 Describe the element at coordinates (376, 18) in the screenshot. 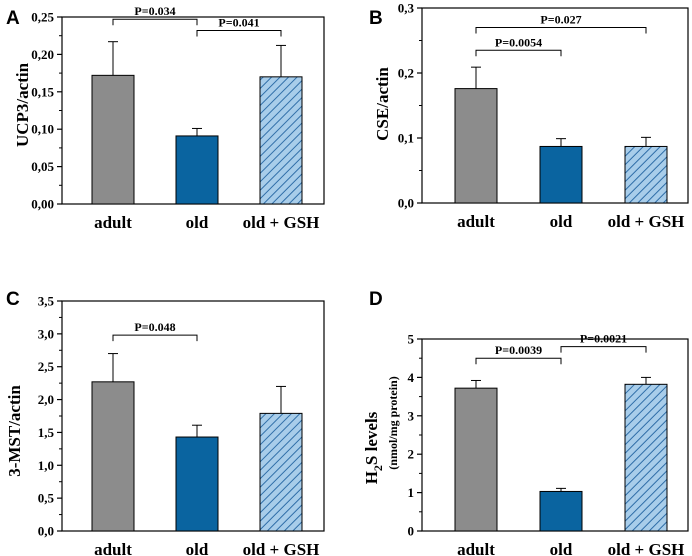

I see `panel-letter-b: B` at that location.